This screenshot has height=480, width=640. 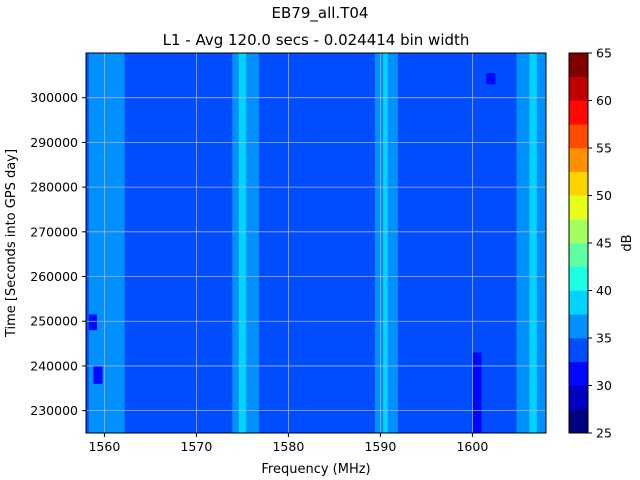 What do you see at coordinates (604, 100) in the screenshot?
I see `colorbar-tick-label: 60` at bounding box center [604, 100].